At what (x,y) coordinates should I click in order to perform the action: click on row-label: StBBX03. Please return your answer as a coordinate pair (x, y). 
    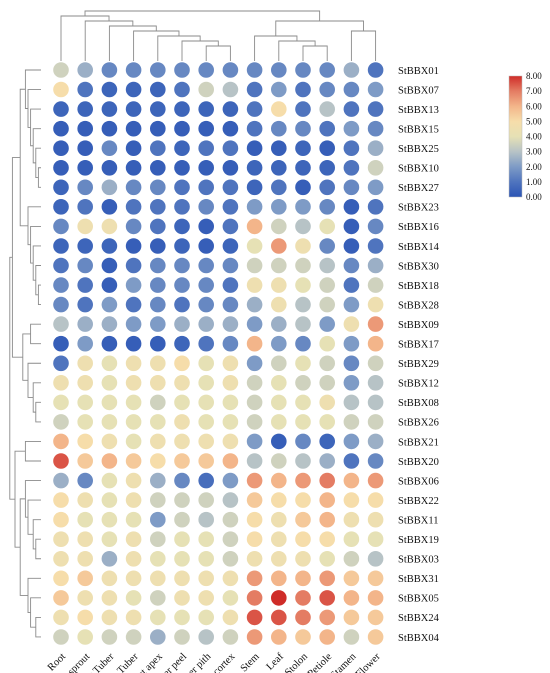
    Looking at the image, I should click on (418, 560).